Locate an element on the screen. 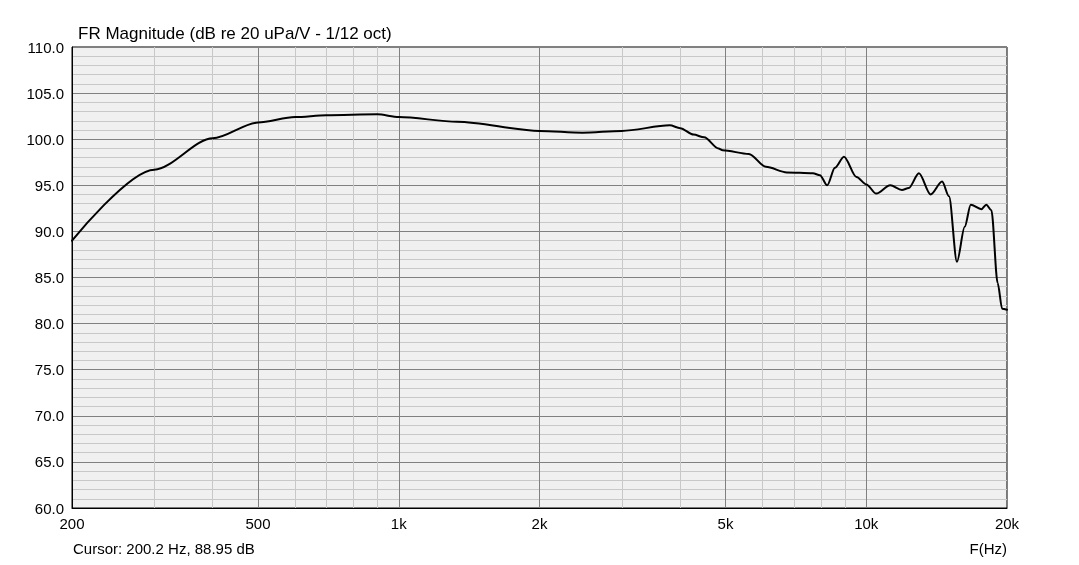 Image resolution: width=1079 pixels, height=565 pixels. y-tick-label: 80.0 is located at coordinates (49, 324).